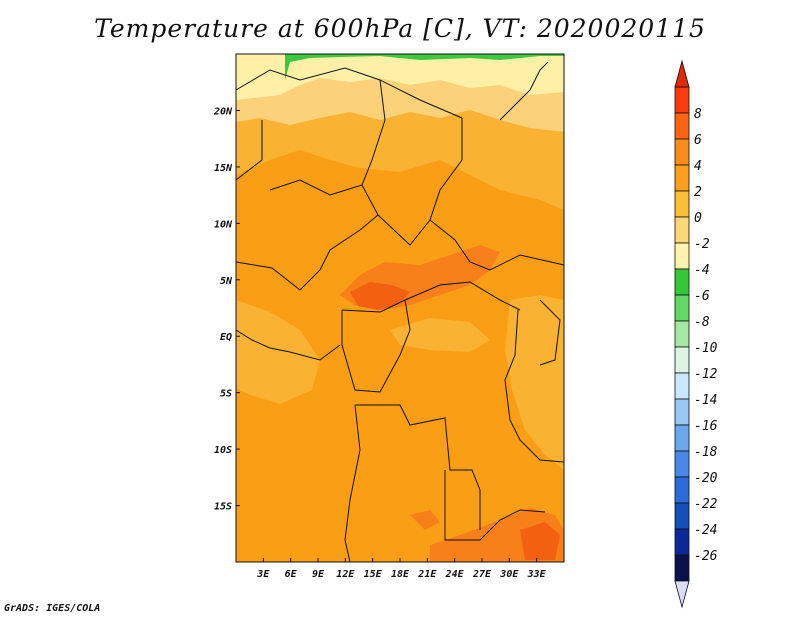  I want to click on colorbar-label: -2, so click(702, 244).